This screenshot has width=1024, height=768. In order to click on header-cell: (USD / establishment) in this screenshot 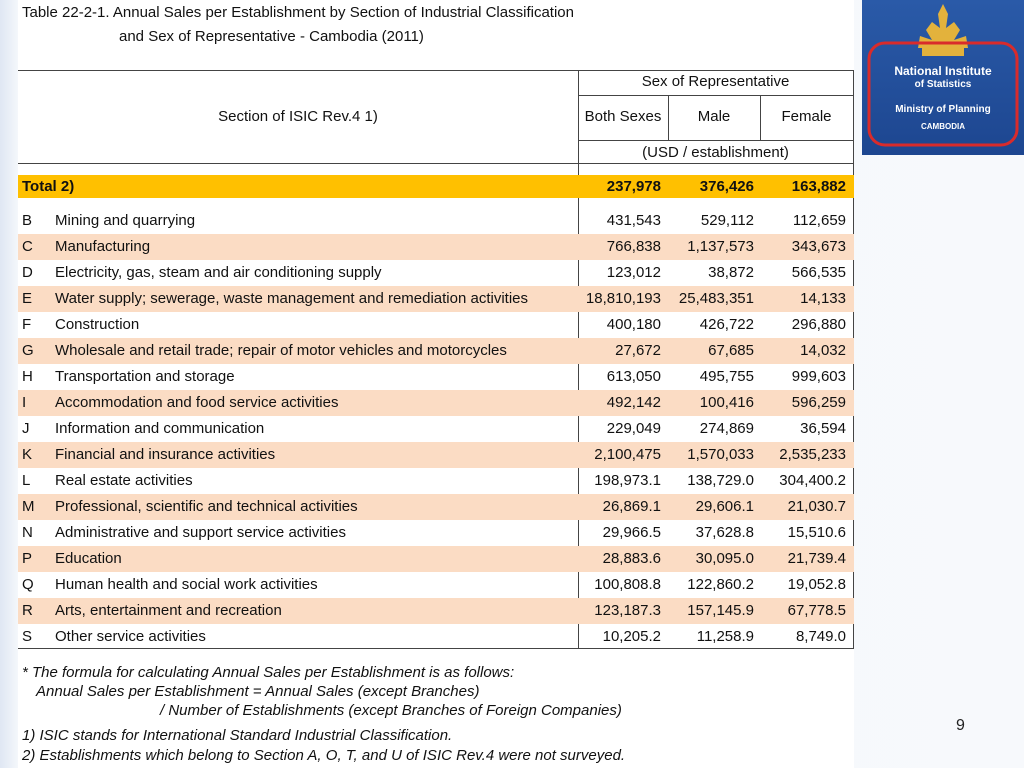, I will do `click(715, 152)`.